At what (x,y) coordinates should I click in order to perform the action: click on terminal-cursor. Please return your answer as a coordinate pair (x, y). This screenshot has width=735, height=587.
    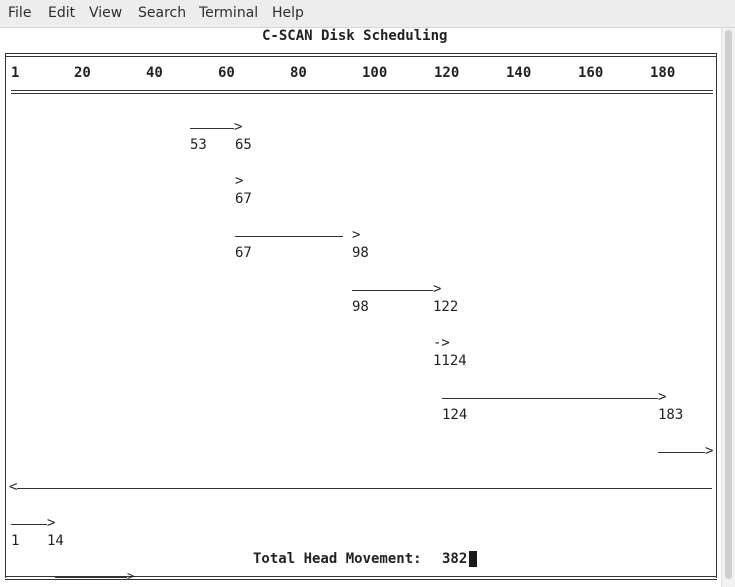
    Looking at the image, I should click on (473, 559).